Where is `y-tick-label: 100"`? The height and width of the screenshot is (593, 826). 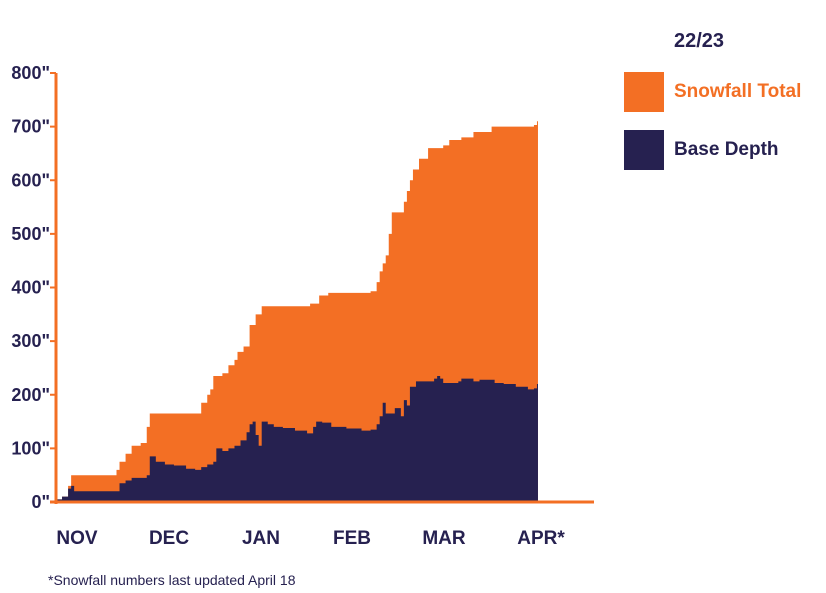
y-tick-label: 100" is located at coordinates (30, 448).